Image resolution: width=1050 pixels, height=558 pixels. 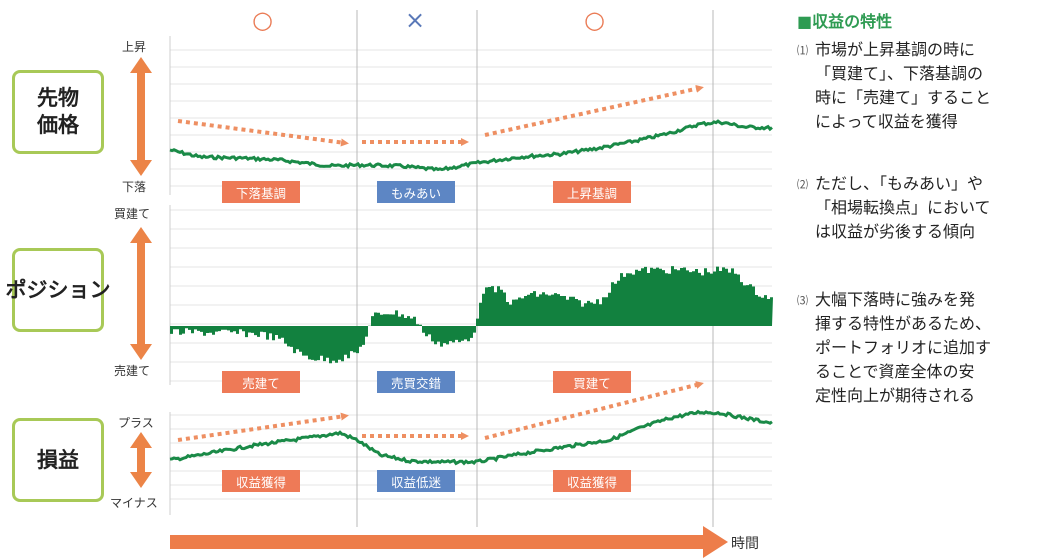 I want to click on axis-arrow-position, so click(x=141, y=293).